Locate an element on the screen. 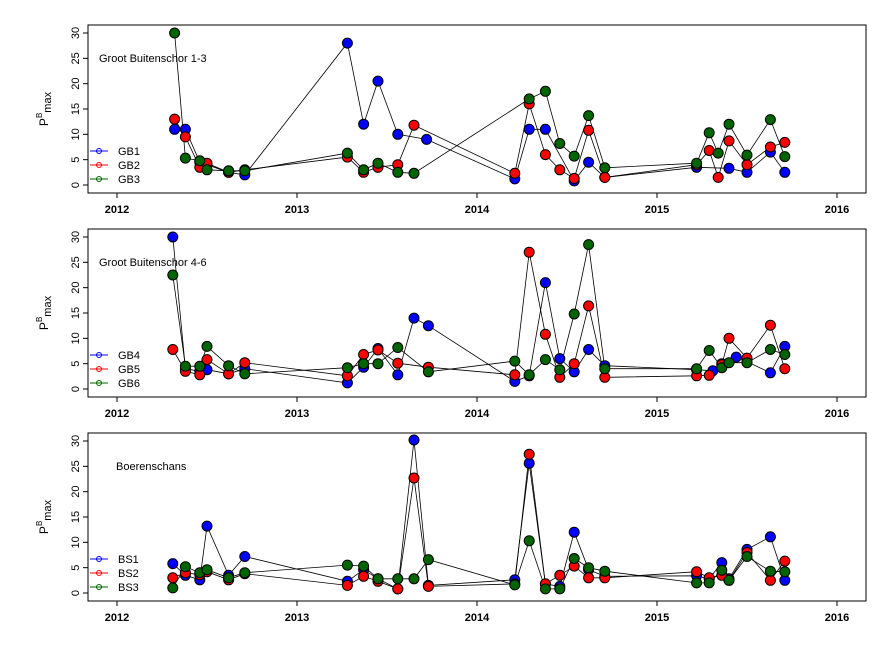 The height and width of the screenshot is (655, 886). y-axis: 0 5 10 15 20 25 30 is located at coordinates (79, 311).